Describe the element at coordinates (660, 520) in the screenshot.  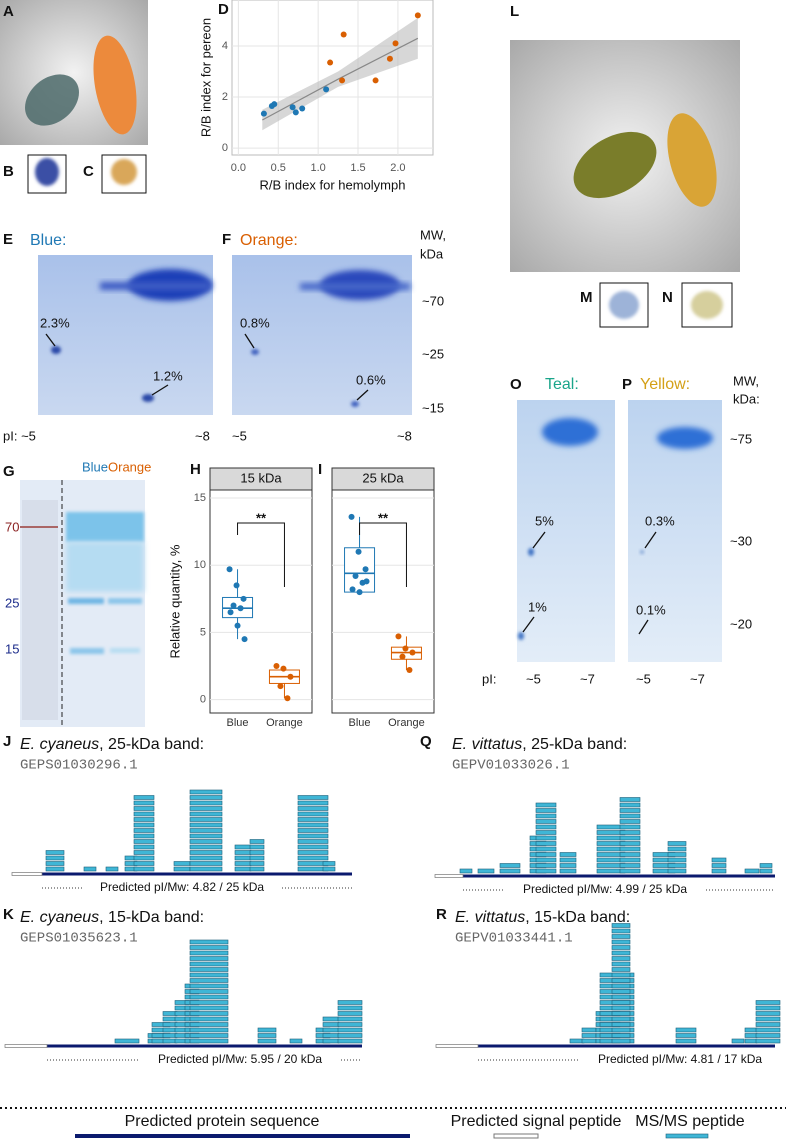
I see `spot-label: 0.3%` at that location.